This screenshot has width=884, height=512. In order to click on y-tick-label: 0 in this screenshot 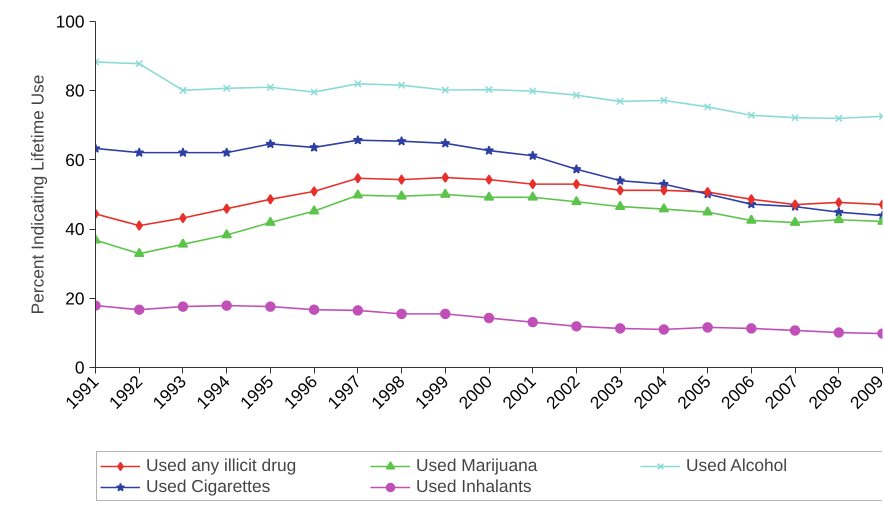, I will do `click(79, 368)`.